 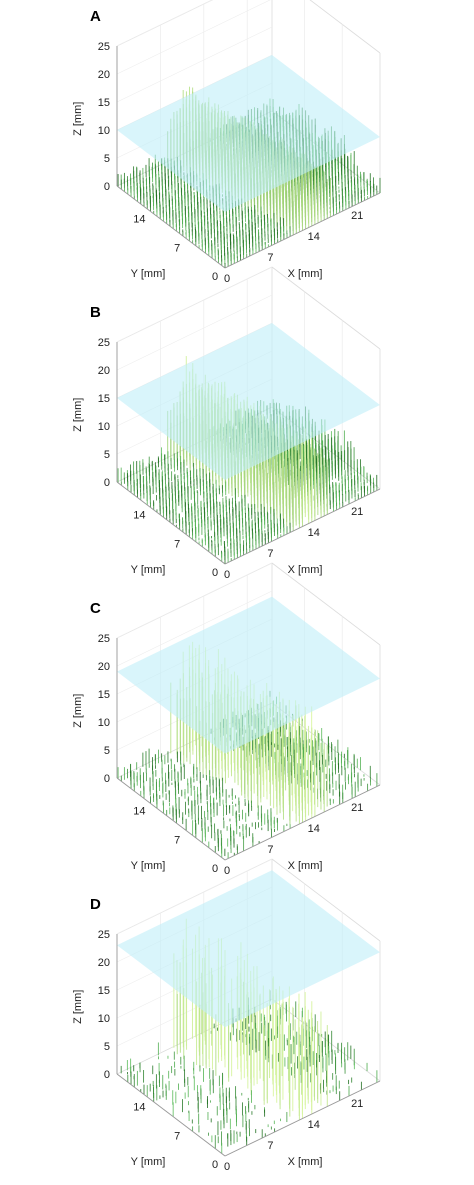 I want to click on panel-letter: B, so click(x=95, y=312).